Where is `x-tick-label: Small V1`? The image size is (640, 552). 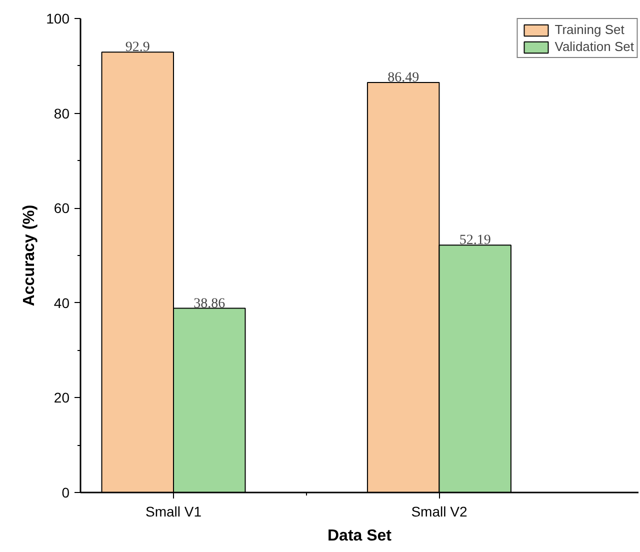
x-tick-label: Small V1 is located at coordinates (173, 512).